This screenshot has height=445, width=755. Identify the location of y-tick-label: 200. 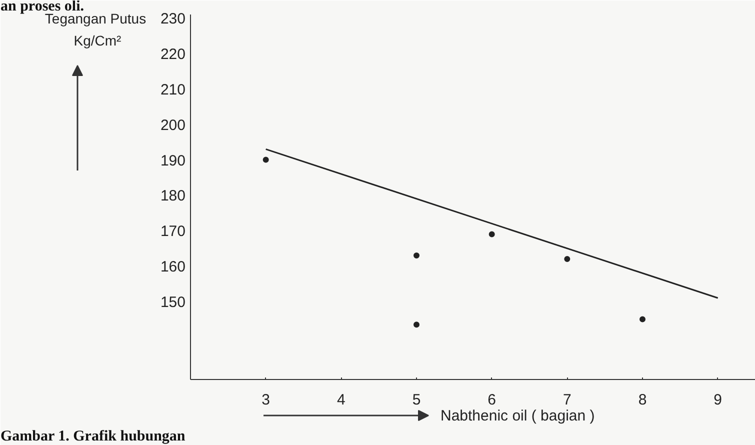
(173, 125).